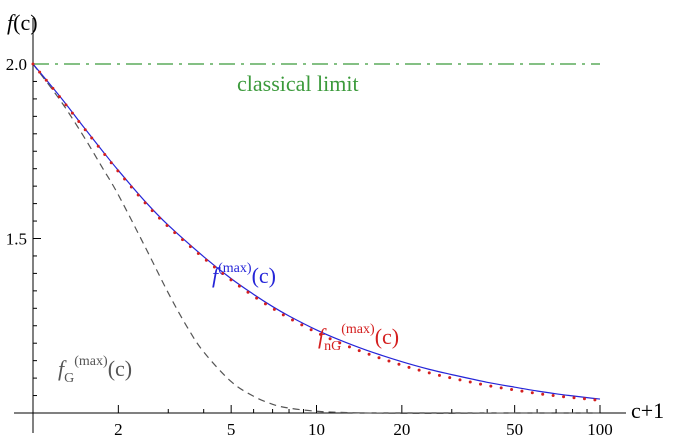  I want to click on x-tick-label: 50, so click(514, 429).